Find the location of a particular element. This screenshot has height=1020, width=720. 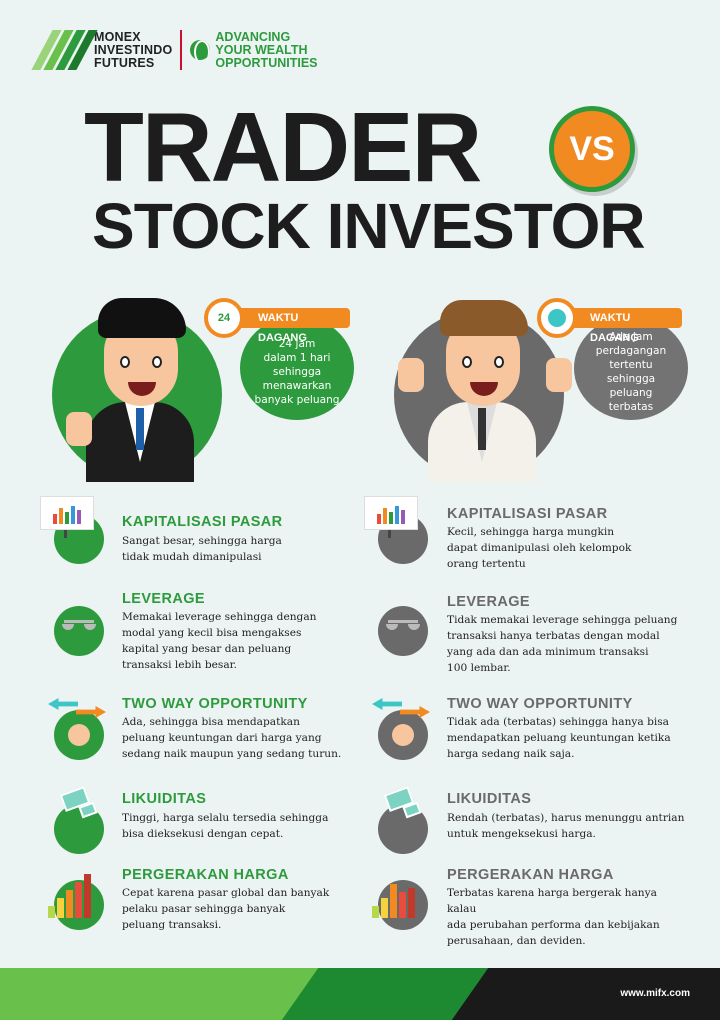

investor-waktu-label: WAKTU DAGANG is located at coordinates (624, 326).